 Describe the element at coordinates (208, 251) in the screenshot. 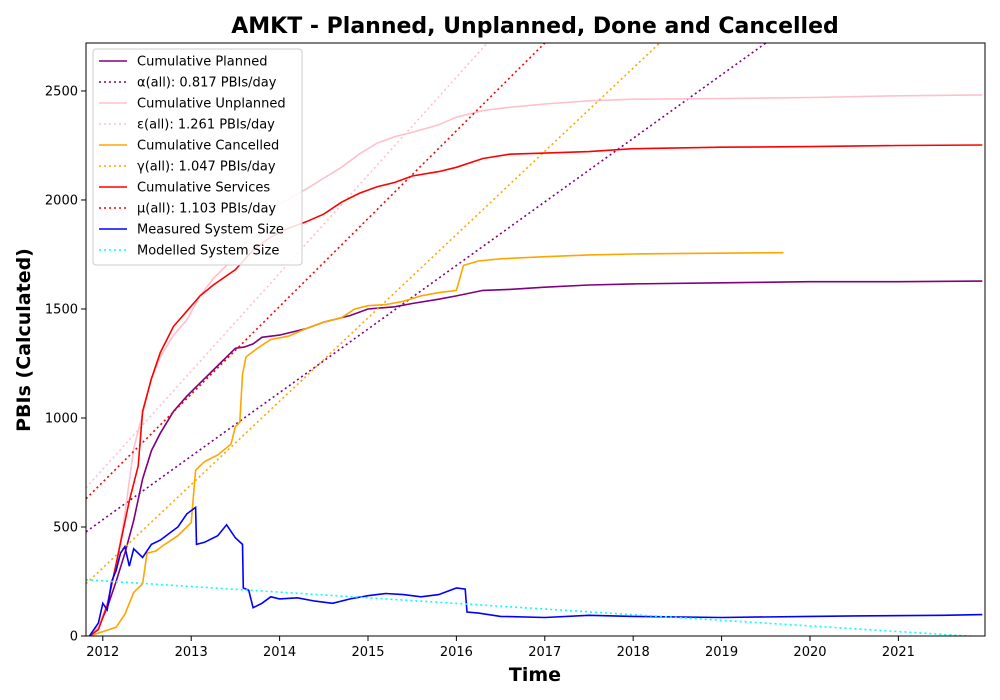

I see `legend-label: Modelled System Size` at that location.